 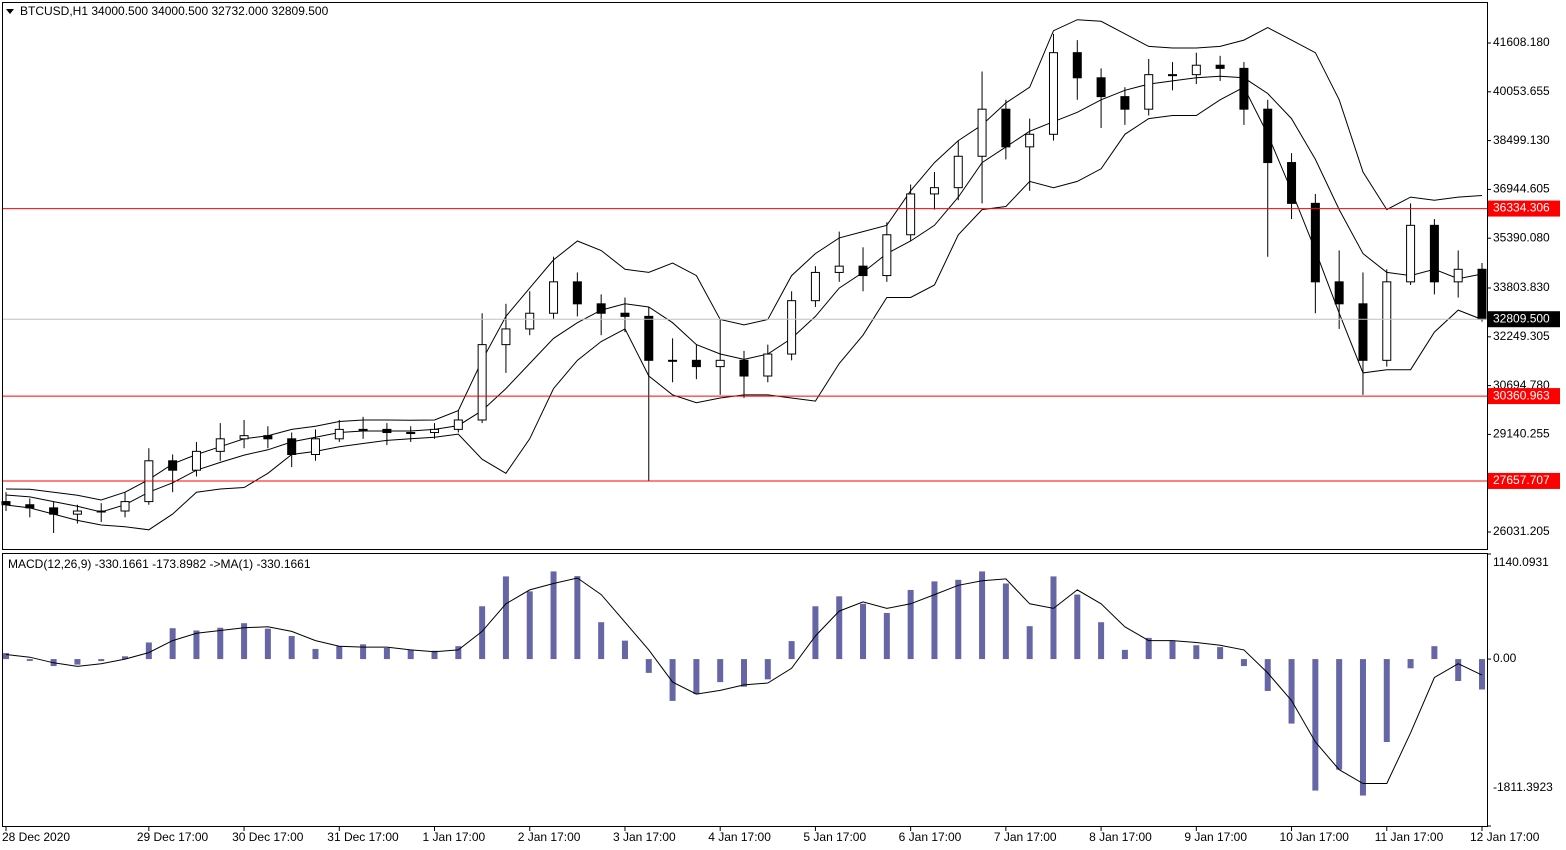 What do you see at coordinates (930, 837) in the screenshot?
I see `x-tick-label: 6 Jan 17:00` at bounding box center [930, 837].